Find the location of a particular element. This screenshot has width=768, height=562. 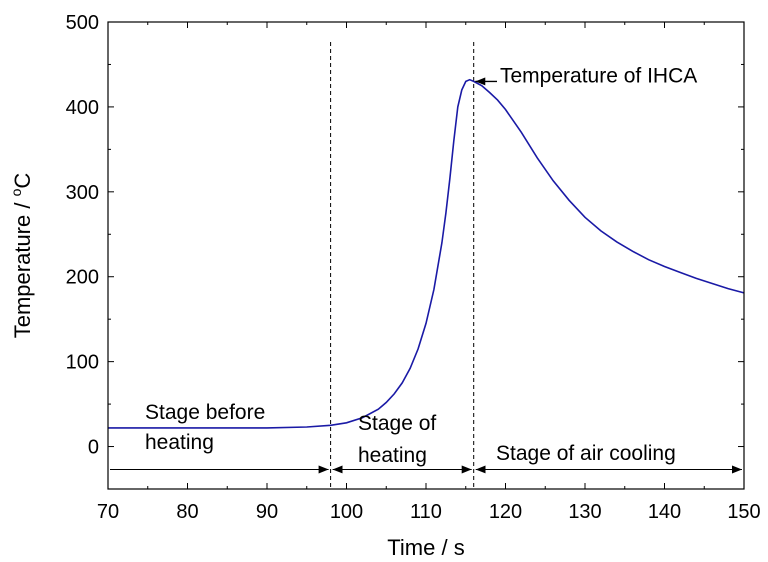

y-tick-label: 0 is located at coordinates (93, 448).